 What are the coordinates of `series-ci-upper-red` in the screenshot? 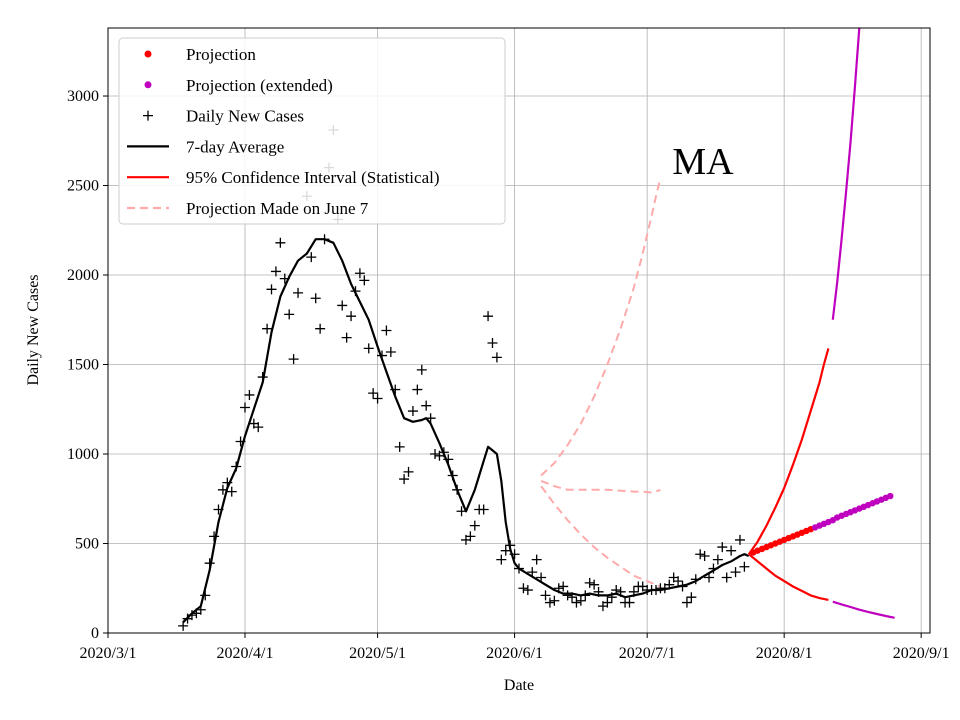 It's located at (788, 451).